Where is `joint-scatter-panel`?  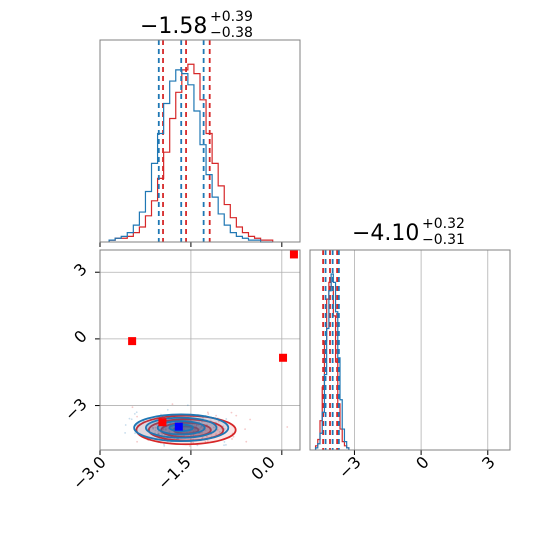
joint-scatter-panel is located at coordinates (198, 352).